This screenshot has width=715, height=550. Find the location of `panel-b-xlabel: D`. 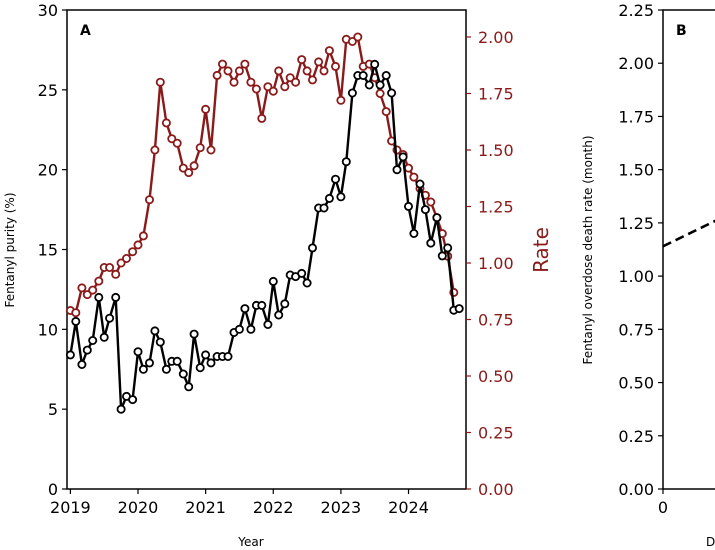

panel-b-xlabel: D is located at coordinates (710, 542).